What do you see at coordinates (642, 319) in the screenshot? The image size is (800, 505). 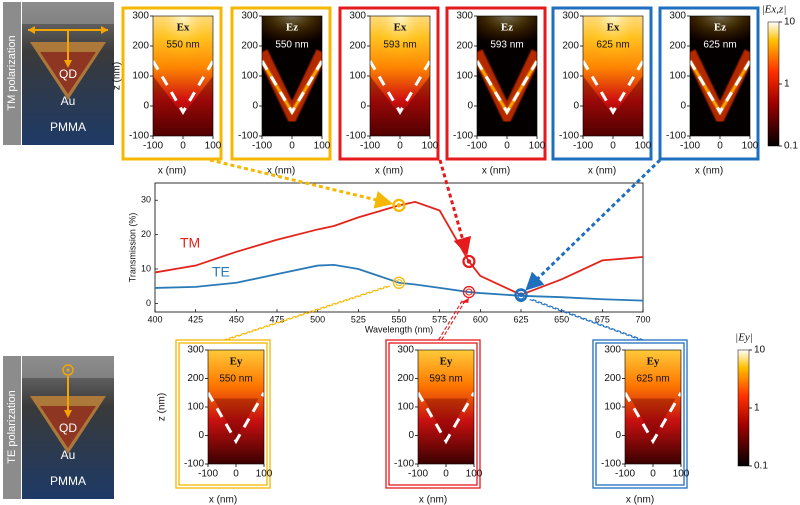 I see `x-tick-label: 700` at bounding box center [642, 319].